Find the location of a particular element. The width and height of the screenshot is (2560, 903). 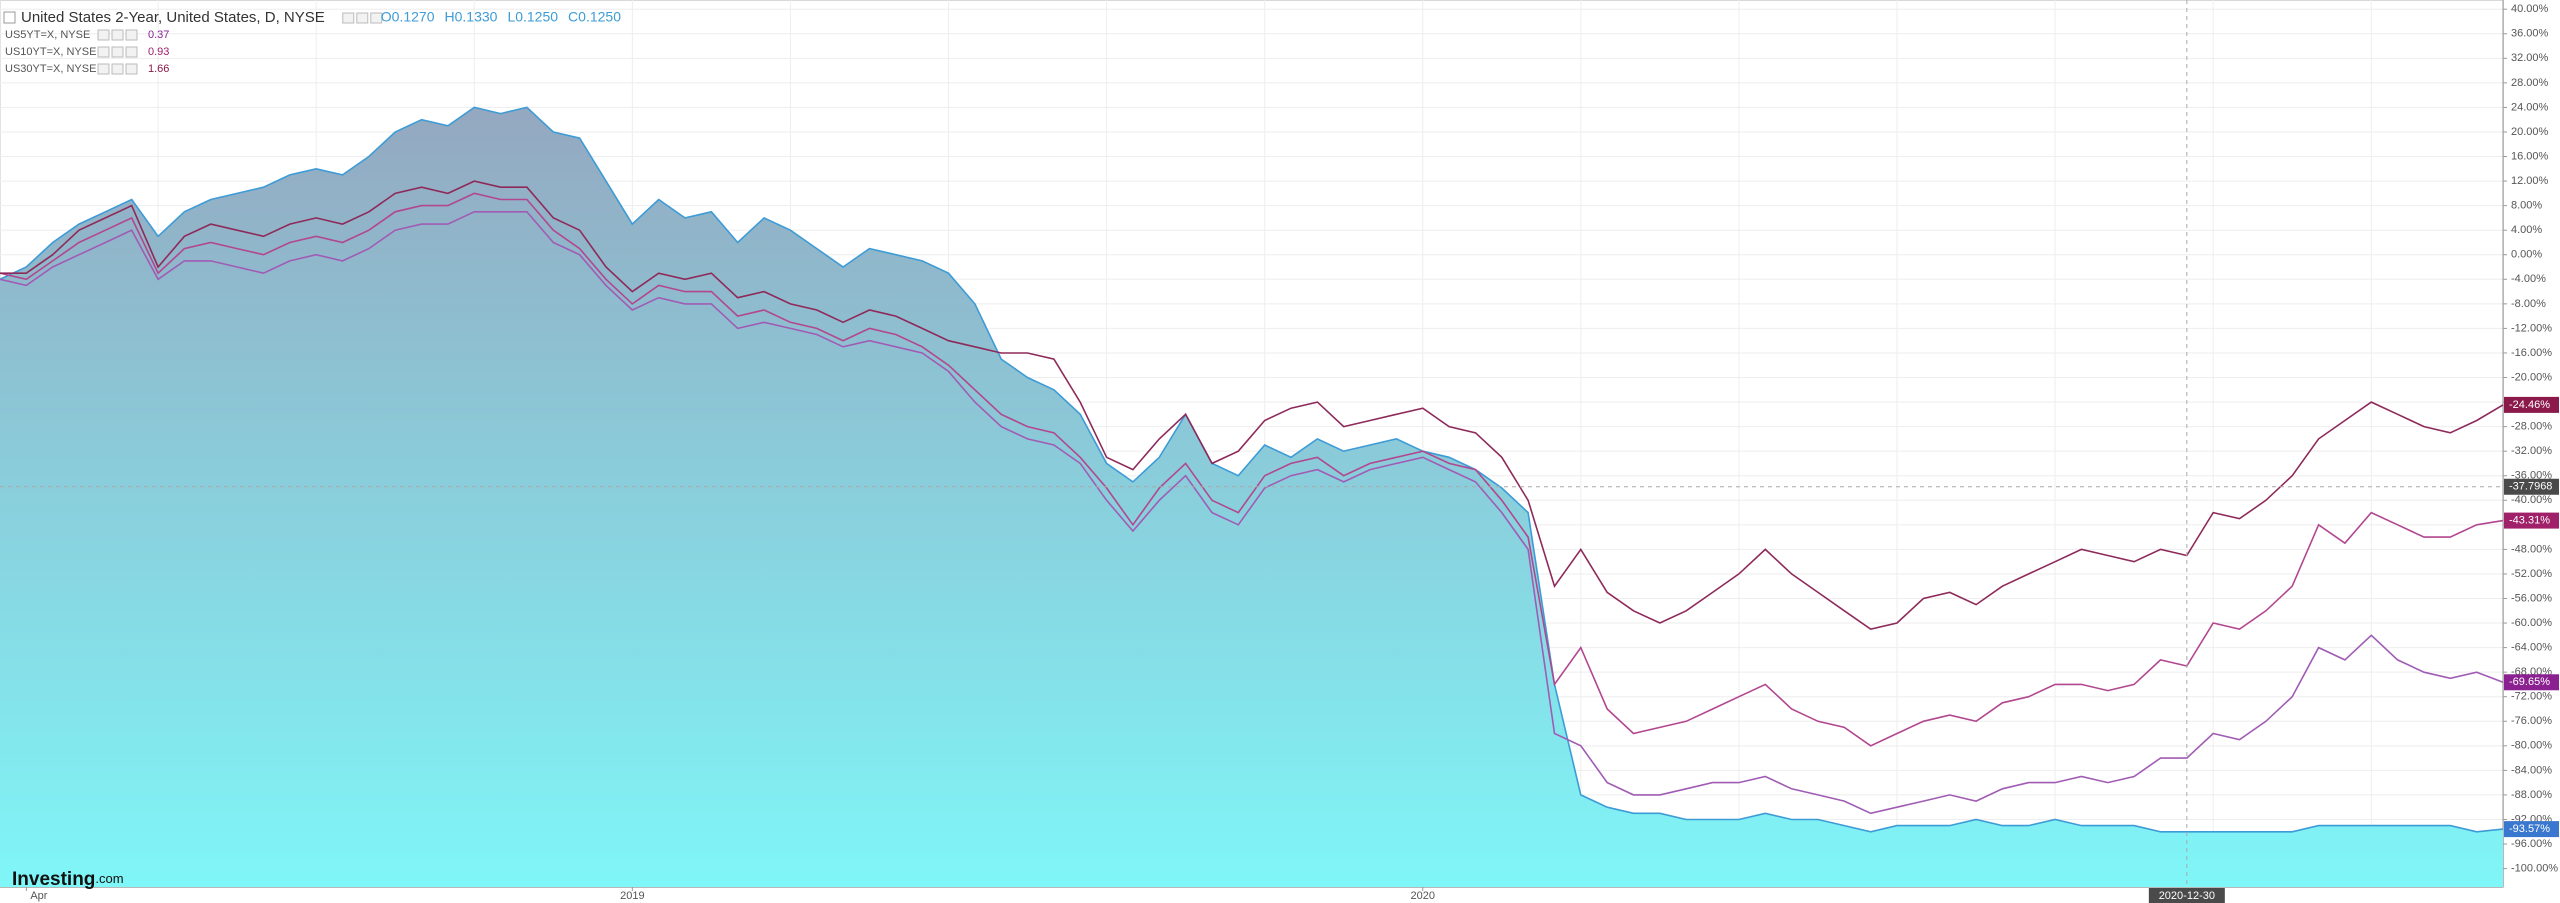

legend-name: US10YT=X, NYSE is located at coordinates (50, 52).